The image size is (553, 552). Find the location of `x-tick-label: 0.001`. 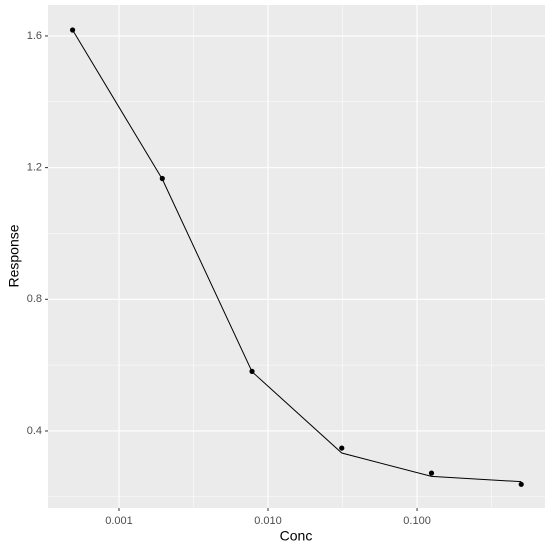

x-tick-label: 0.001 is located at coordinates (119, 521).